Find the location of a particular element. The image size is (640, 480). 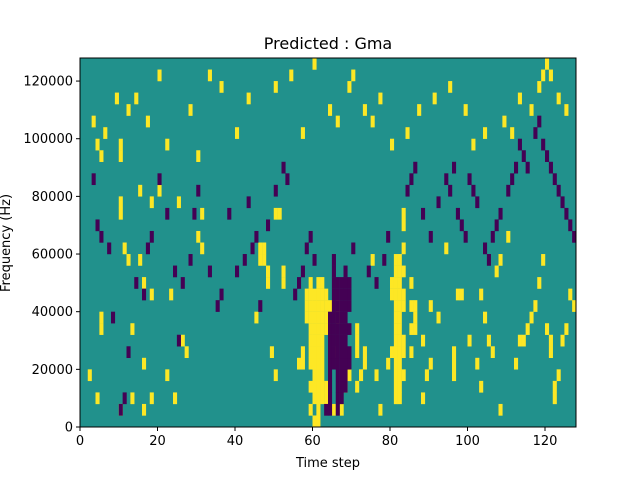

y-tick-label: 0 is located at coordinates (69, 428).